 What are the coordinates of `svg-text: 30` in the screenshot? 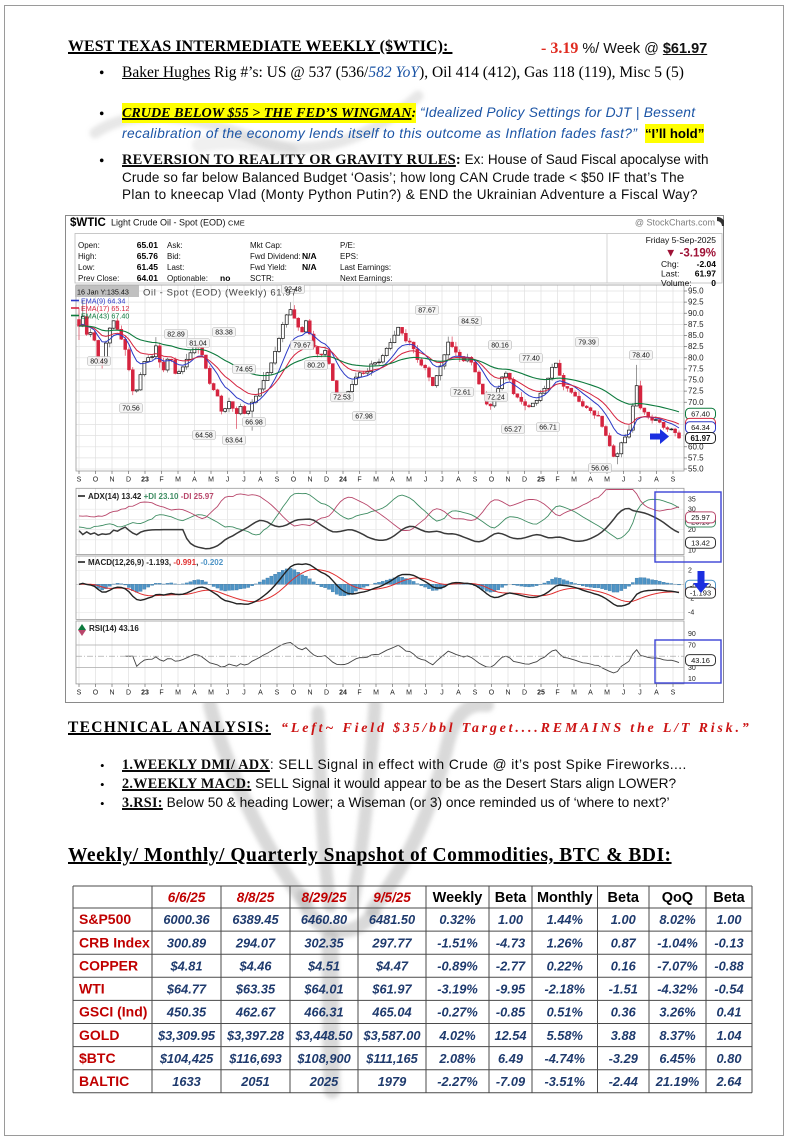 It's located at (692, 510).